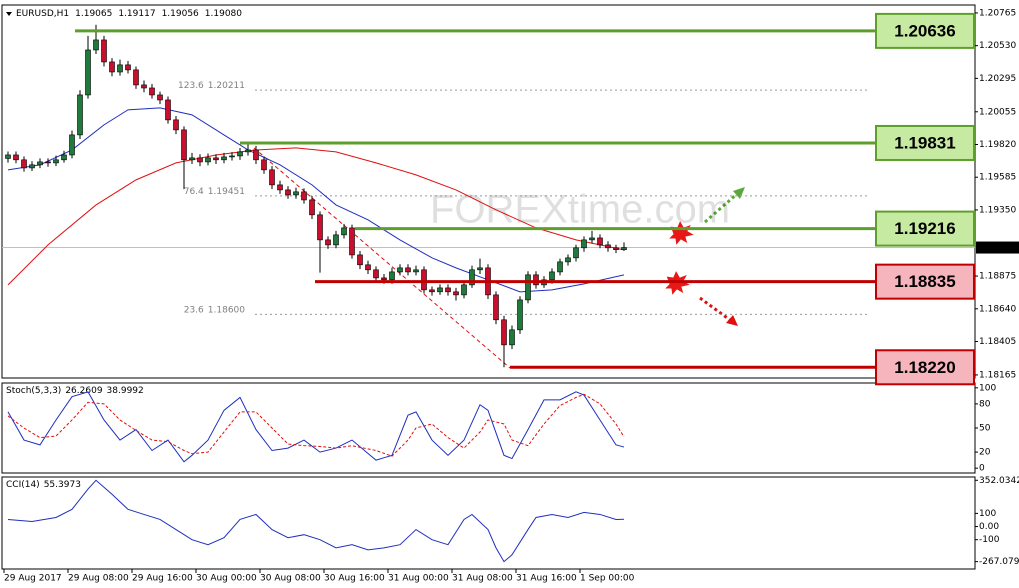 Image resolution: width=1019 pixels, height=588 pixels. I want to click on ohlc-value: 1.19080, so click(223, 14).